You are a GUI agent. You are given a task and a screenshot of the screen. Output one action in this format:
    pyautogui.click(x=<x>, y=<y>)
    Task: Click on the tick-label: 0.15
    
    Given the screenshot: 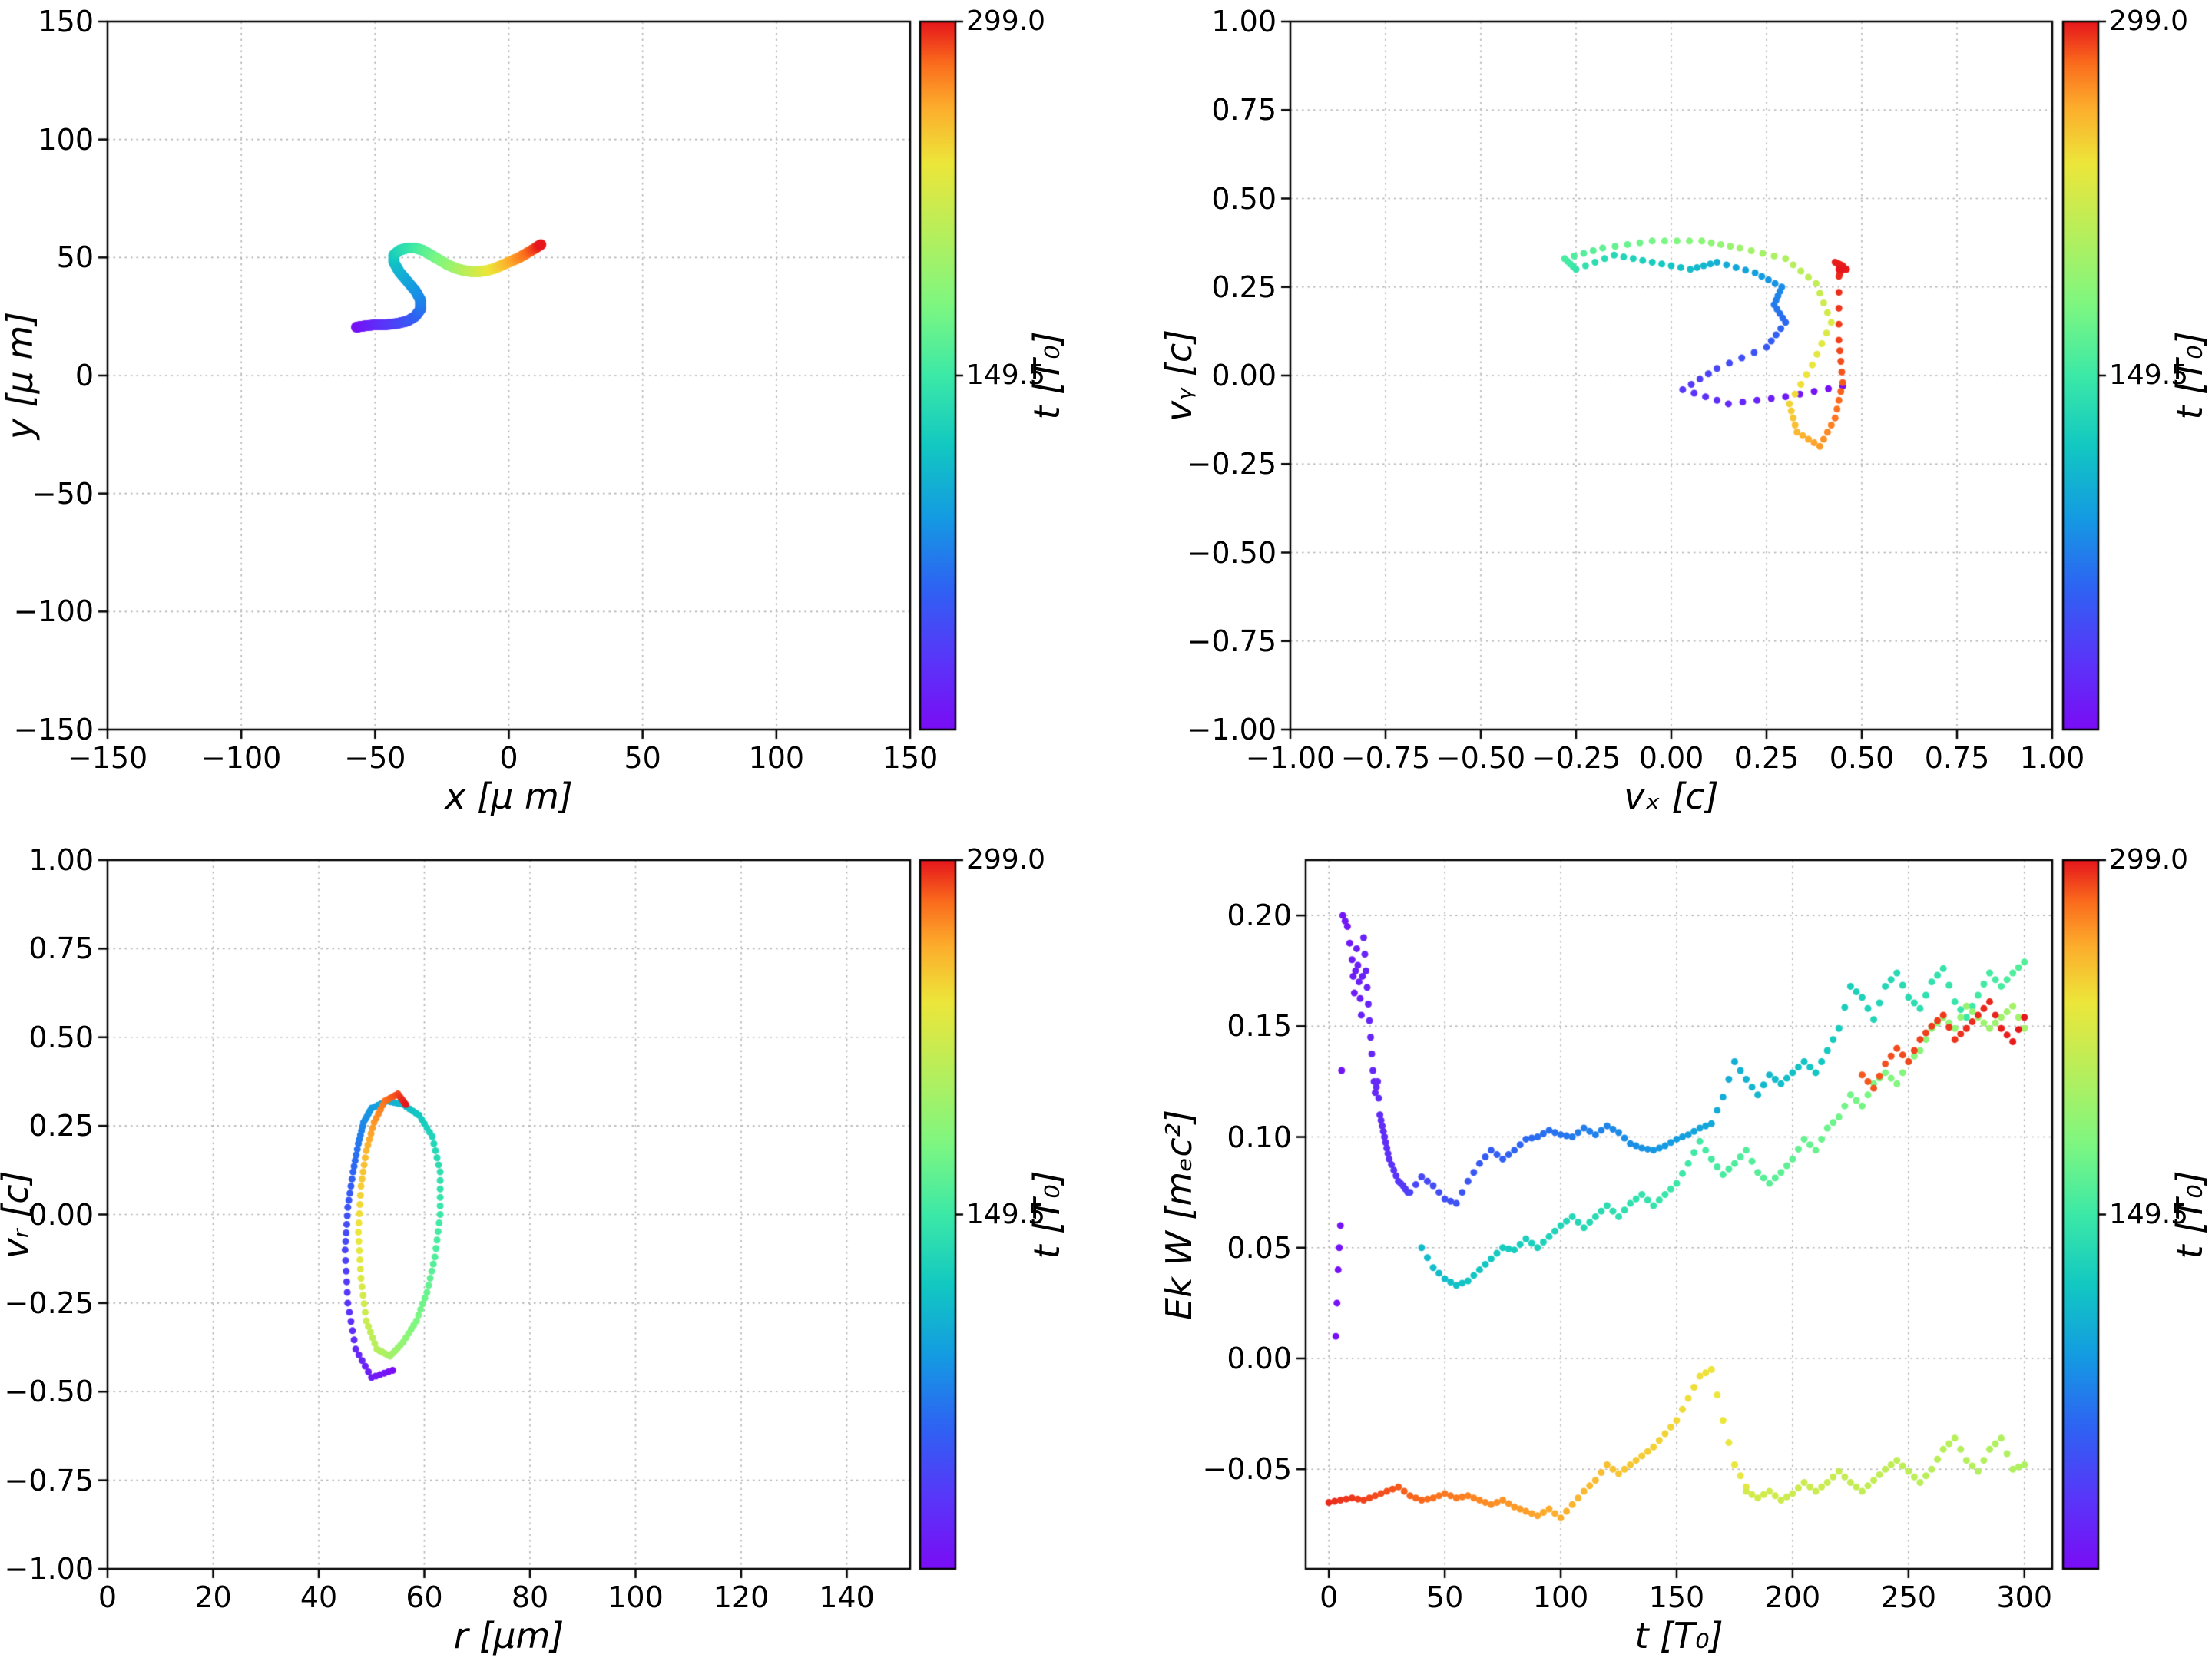 What is the action you would take?
    pyautogui.click(x=1259, y=1026)
    